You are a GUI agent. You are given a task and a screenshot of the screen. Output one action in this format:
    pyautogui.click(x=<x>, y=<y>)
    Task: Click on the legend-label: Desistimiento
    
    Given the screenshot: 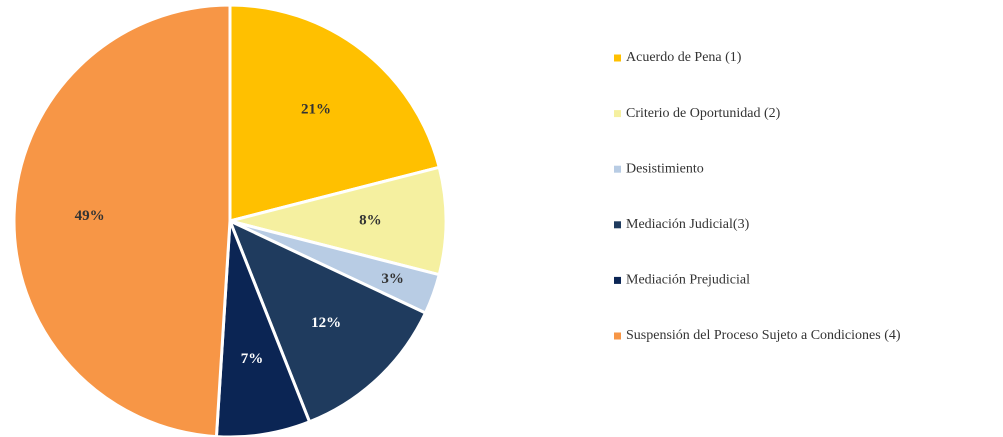 What is the action you would take?
    pyautogui.click(x=665, y=168)
    